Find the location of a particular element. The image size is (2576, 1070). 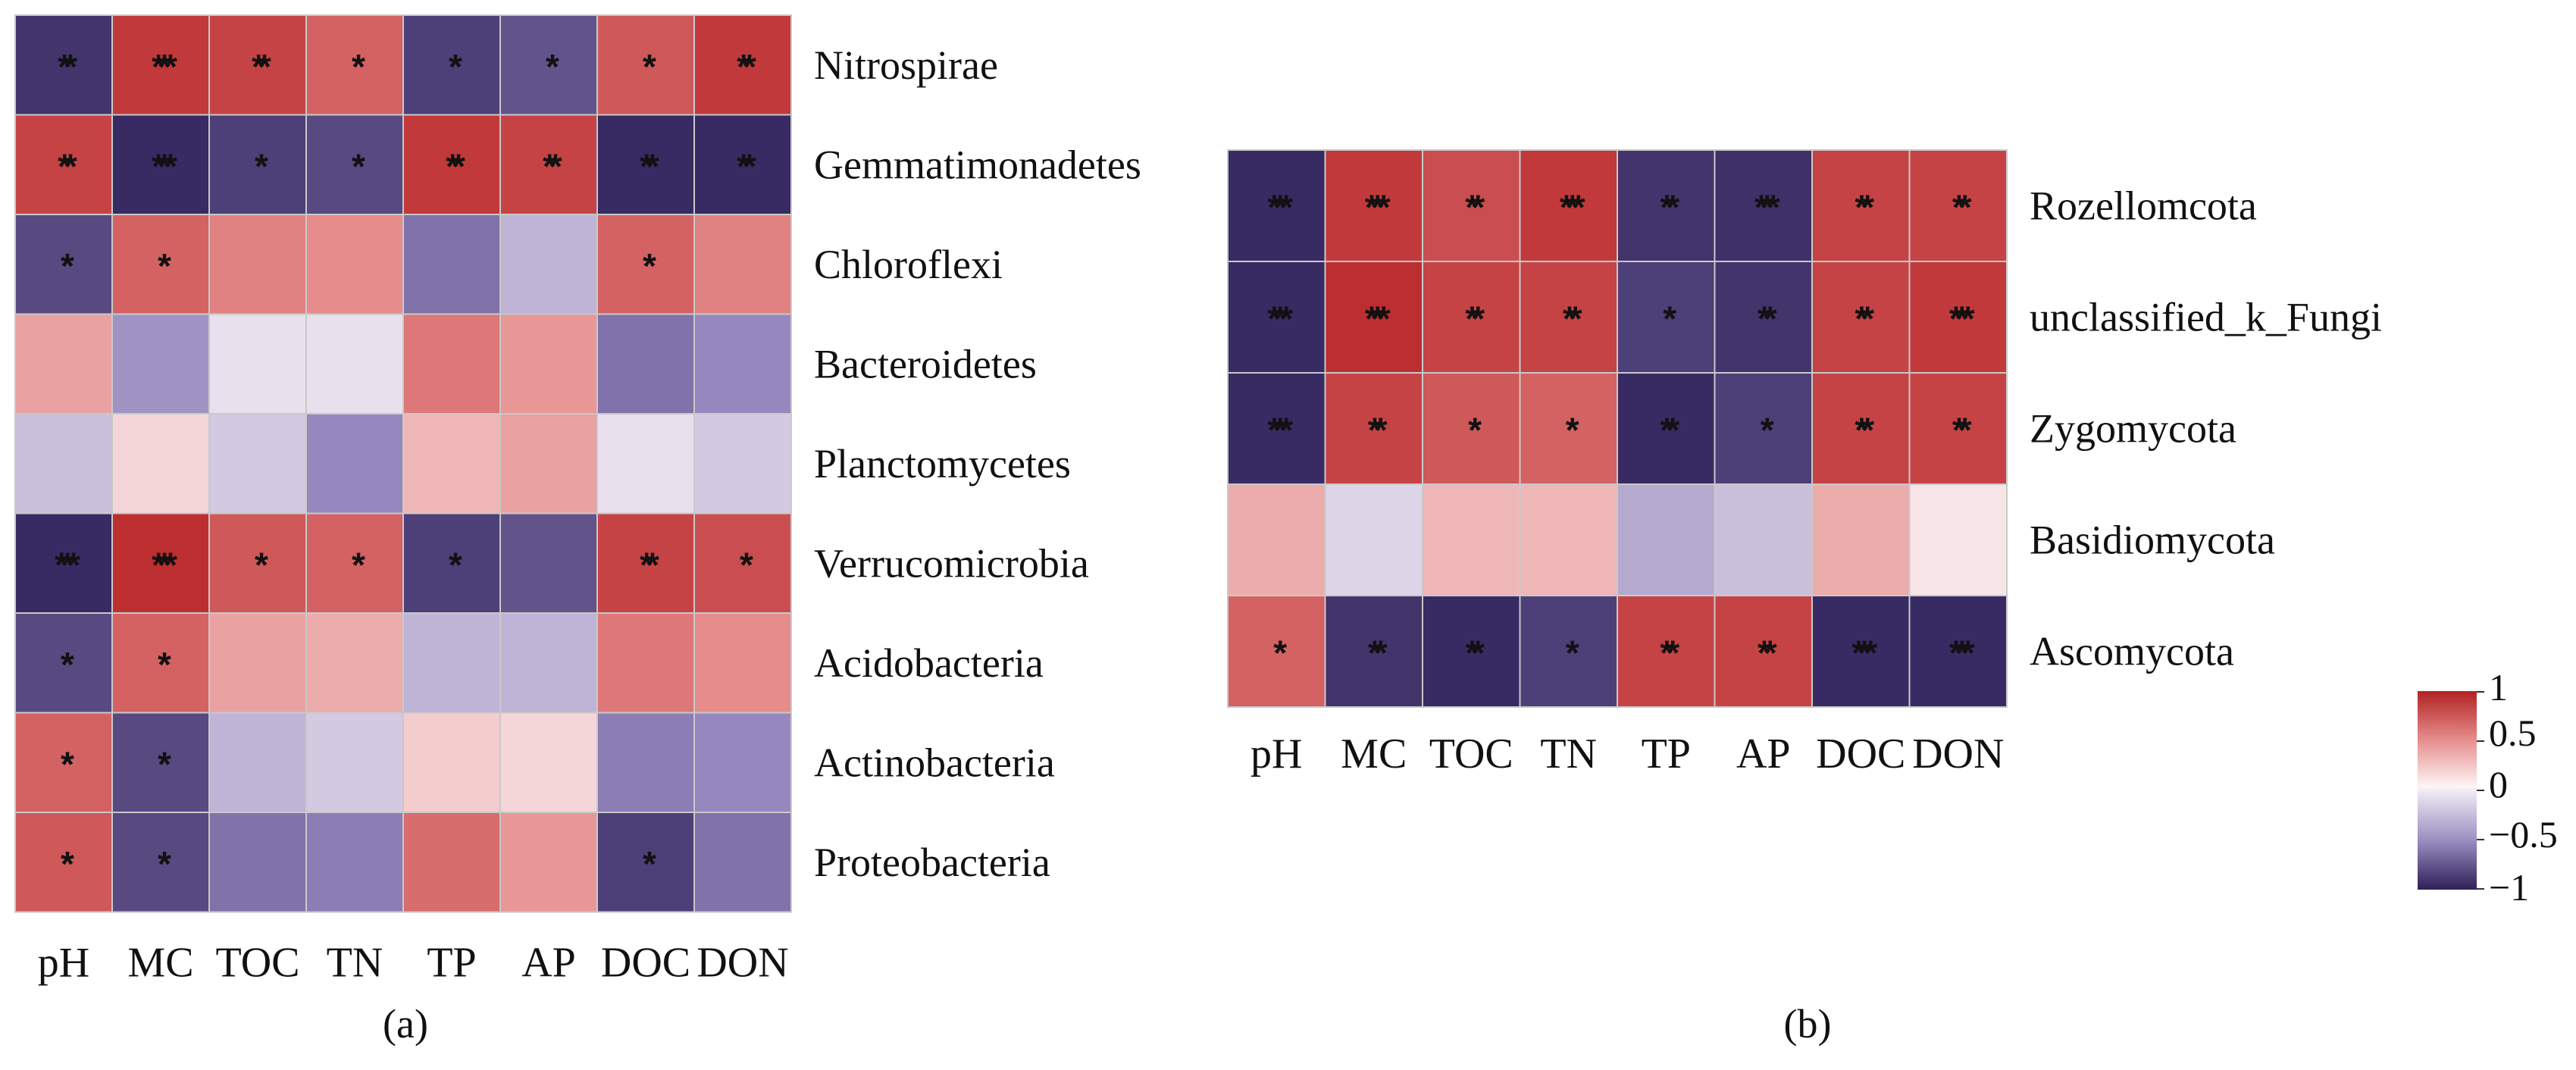

row-label: Nitrospirae is located at coordinates (906, 65).